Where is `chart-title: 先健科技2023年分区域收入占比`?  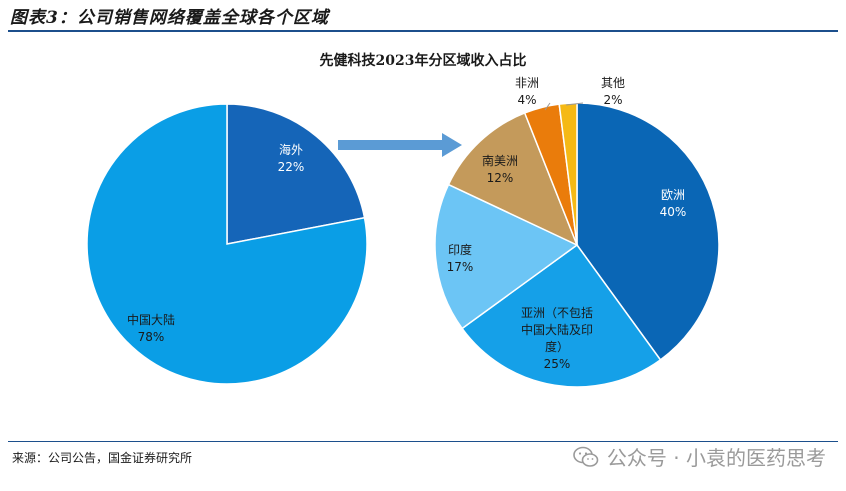 chart-title: 先健科技2023年分区域收入占比 is located at coordinates (423, 61).